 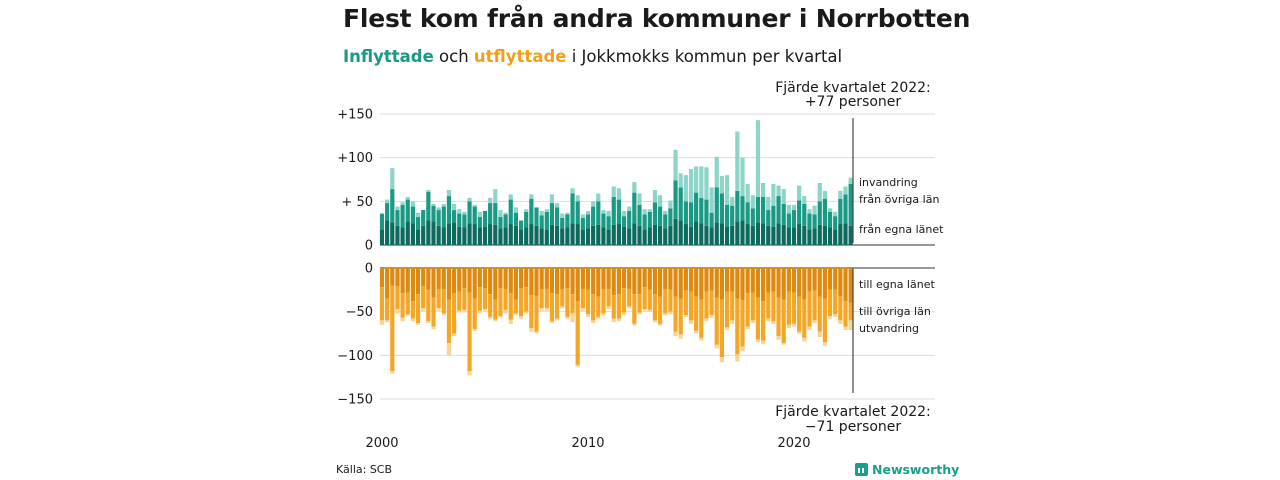 What do you see at coordinates (899, 199) in the screenshot?
I see `label-fran-ovriga-lan: från övriga län` at bounding box center [899, 199].